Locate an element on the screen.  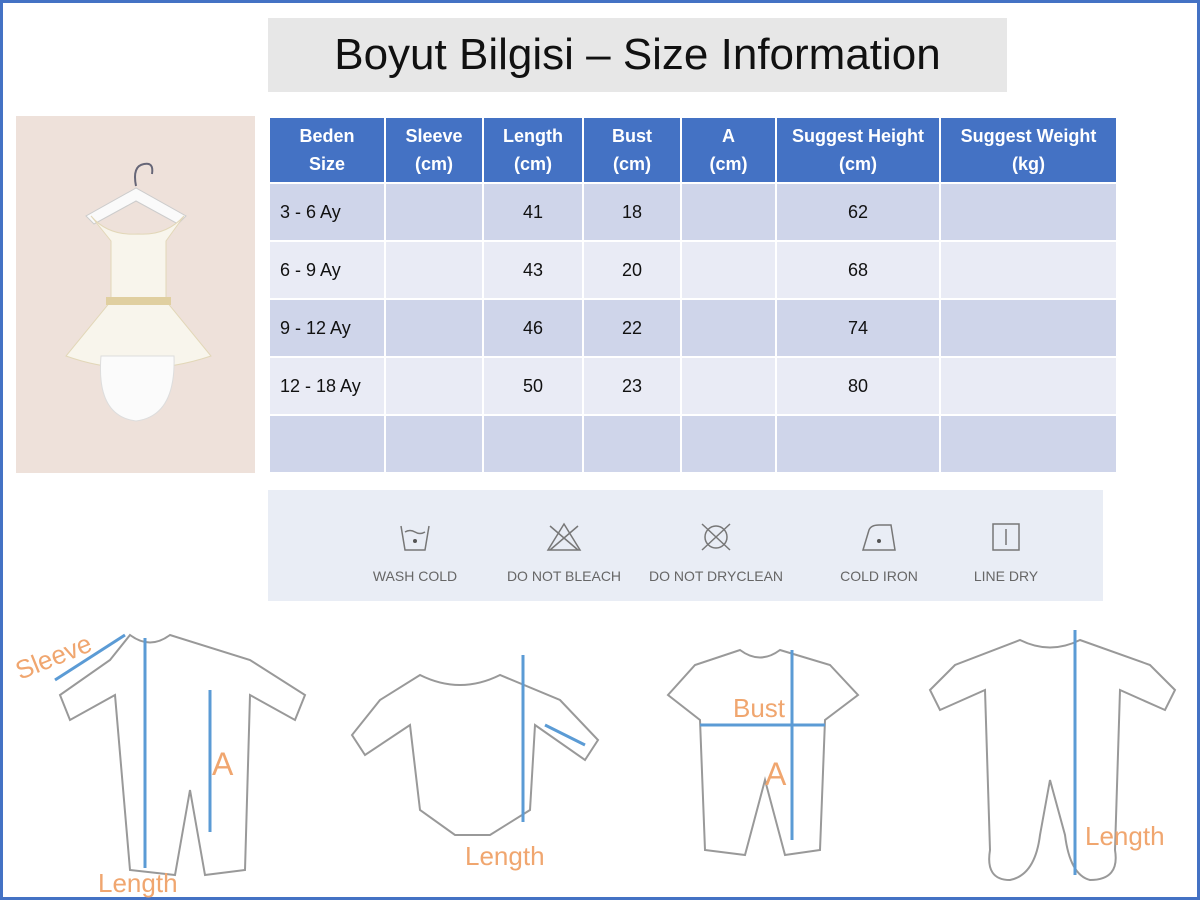
do-not-dryclean-icon is located at coordinates (716, 537).